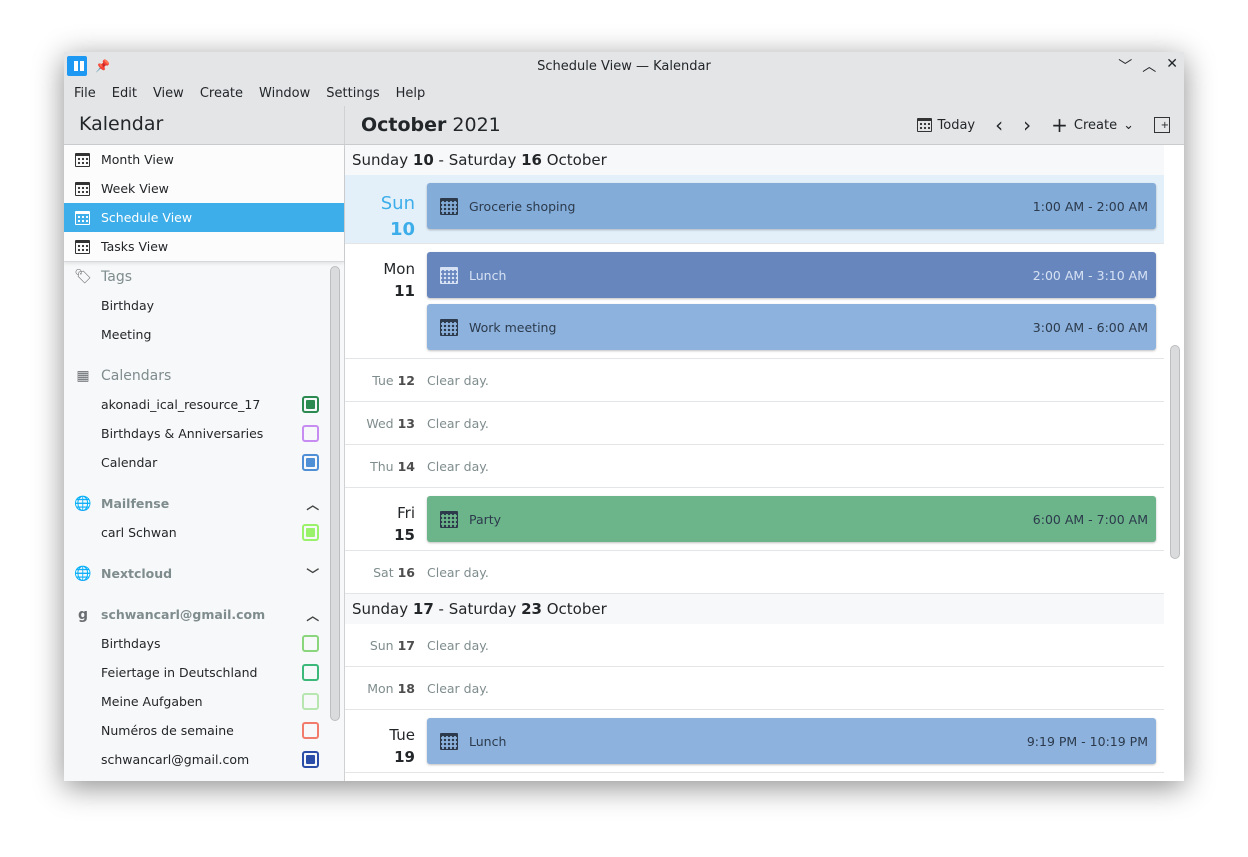 The height and width of the screenshot is (857, 1248). Describe the element at coordinates (1162, 125) in the screenshot. I see `toggle-panel-button: +` at that location.